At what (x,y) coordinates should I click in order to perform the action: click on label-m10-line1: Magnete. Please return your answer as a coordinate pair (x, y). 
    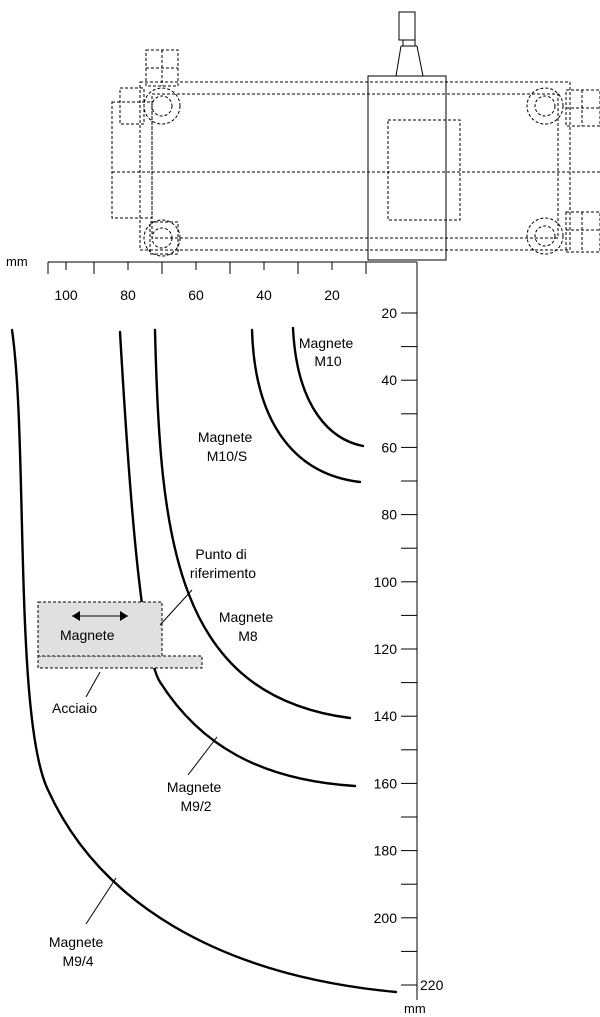
    Looking at the image, I should click on (326, 343).